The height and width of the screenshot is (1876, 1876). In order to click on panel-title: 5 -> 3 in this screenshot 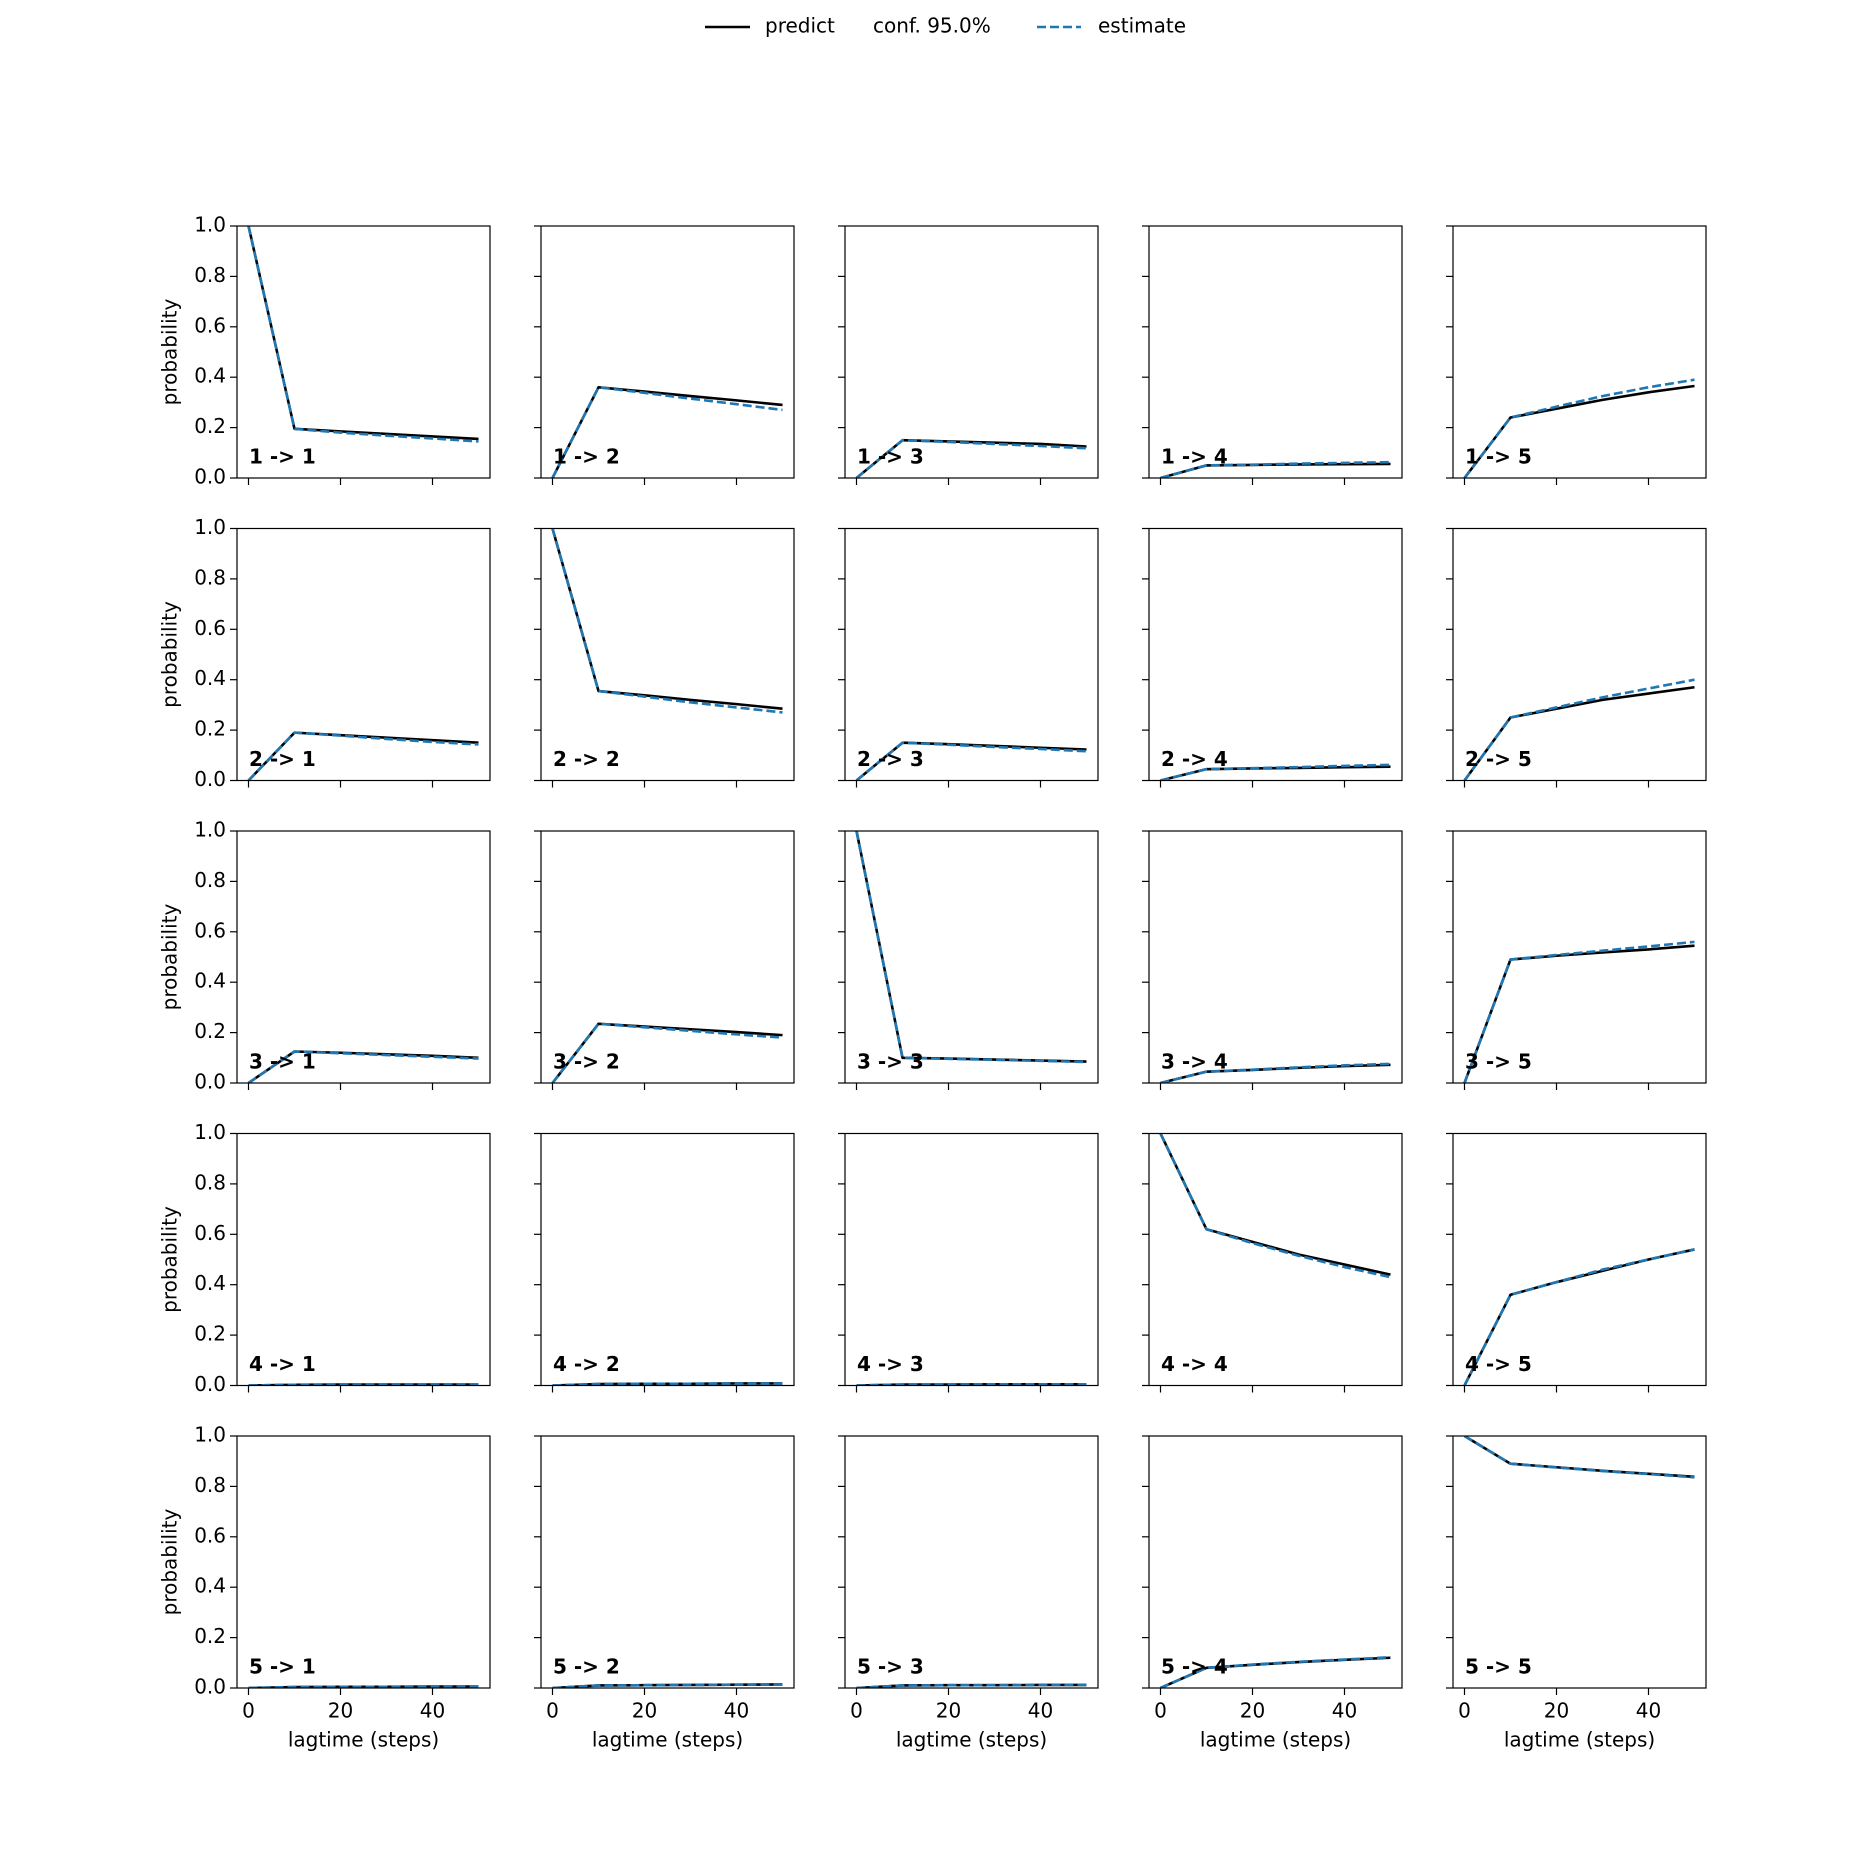, I will do `click(890, 1667)`.